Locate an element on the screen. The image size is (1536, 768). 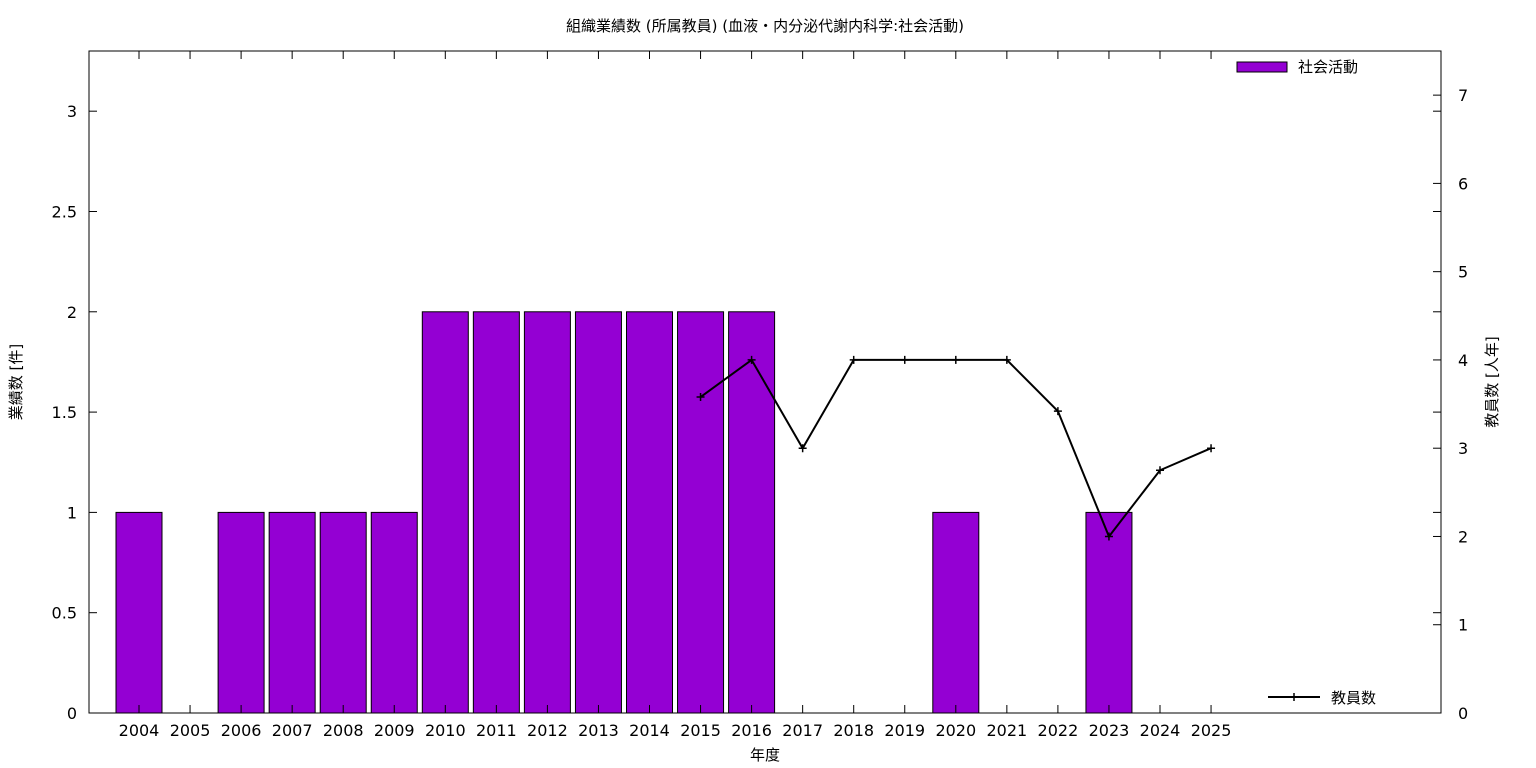
line-point-2016 is located at coordinates (751, 359).